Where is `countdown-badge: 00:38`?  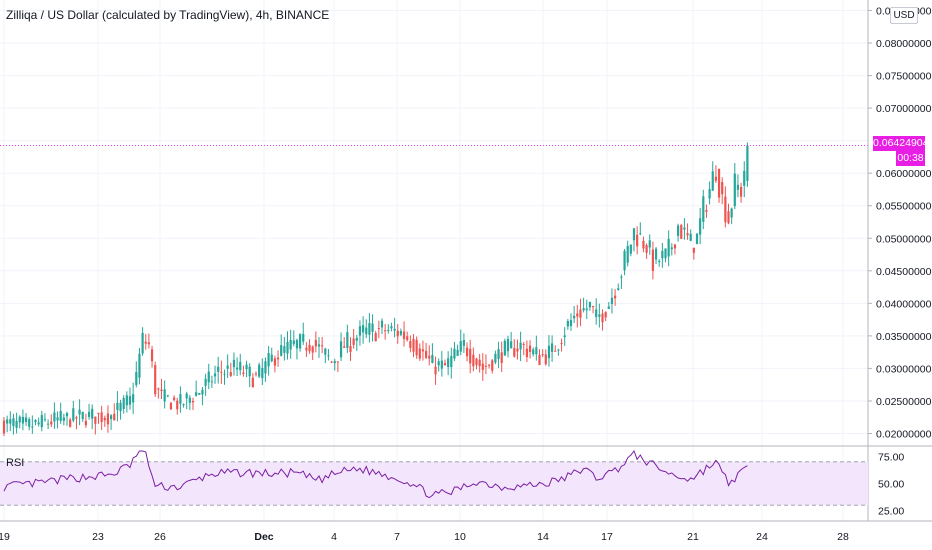 countdown-badge: 00:38 is located at coordinates (910, 158).